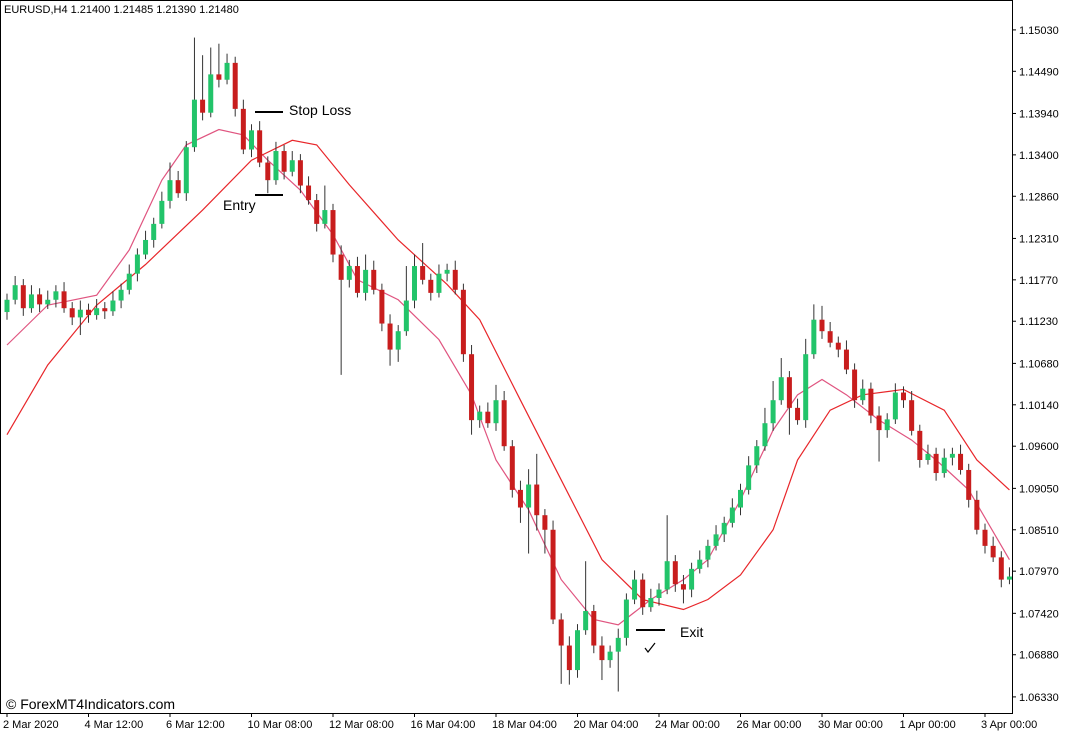 The image size is (1068, 735). I want to click on x-tick-label: 4 Mar 12:00, so click(114, 725).